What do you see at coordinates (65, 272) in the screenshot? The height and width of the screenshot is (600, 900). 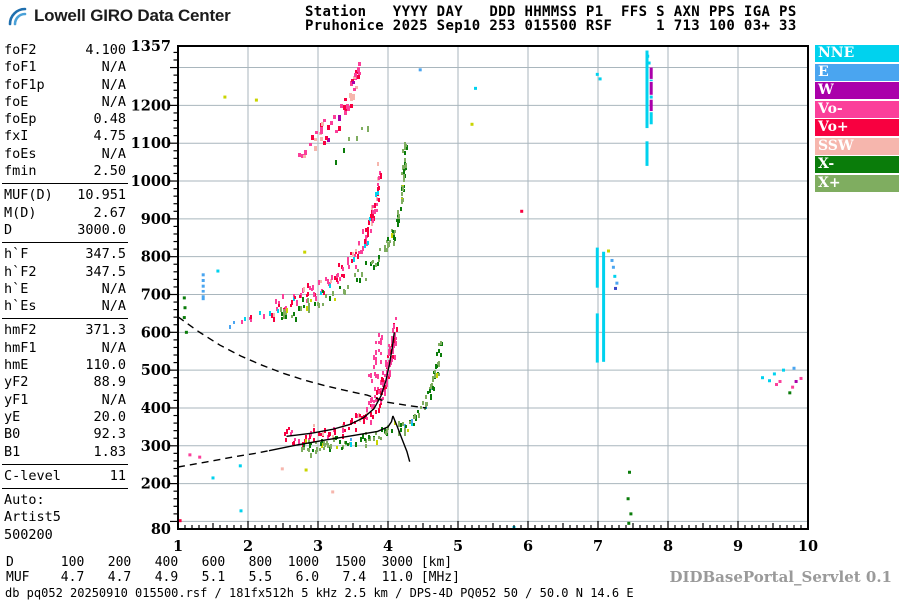 I see `param-row: h`F2 347.5` at bounding box center [65, 272].